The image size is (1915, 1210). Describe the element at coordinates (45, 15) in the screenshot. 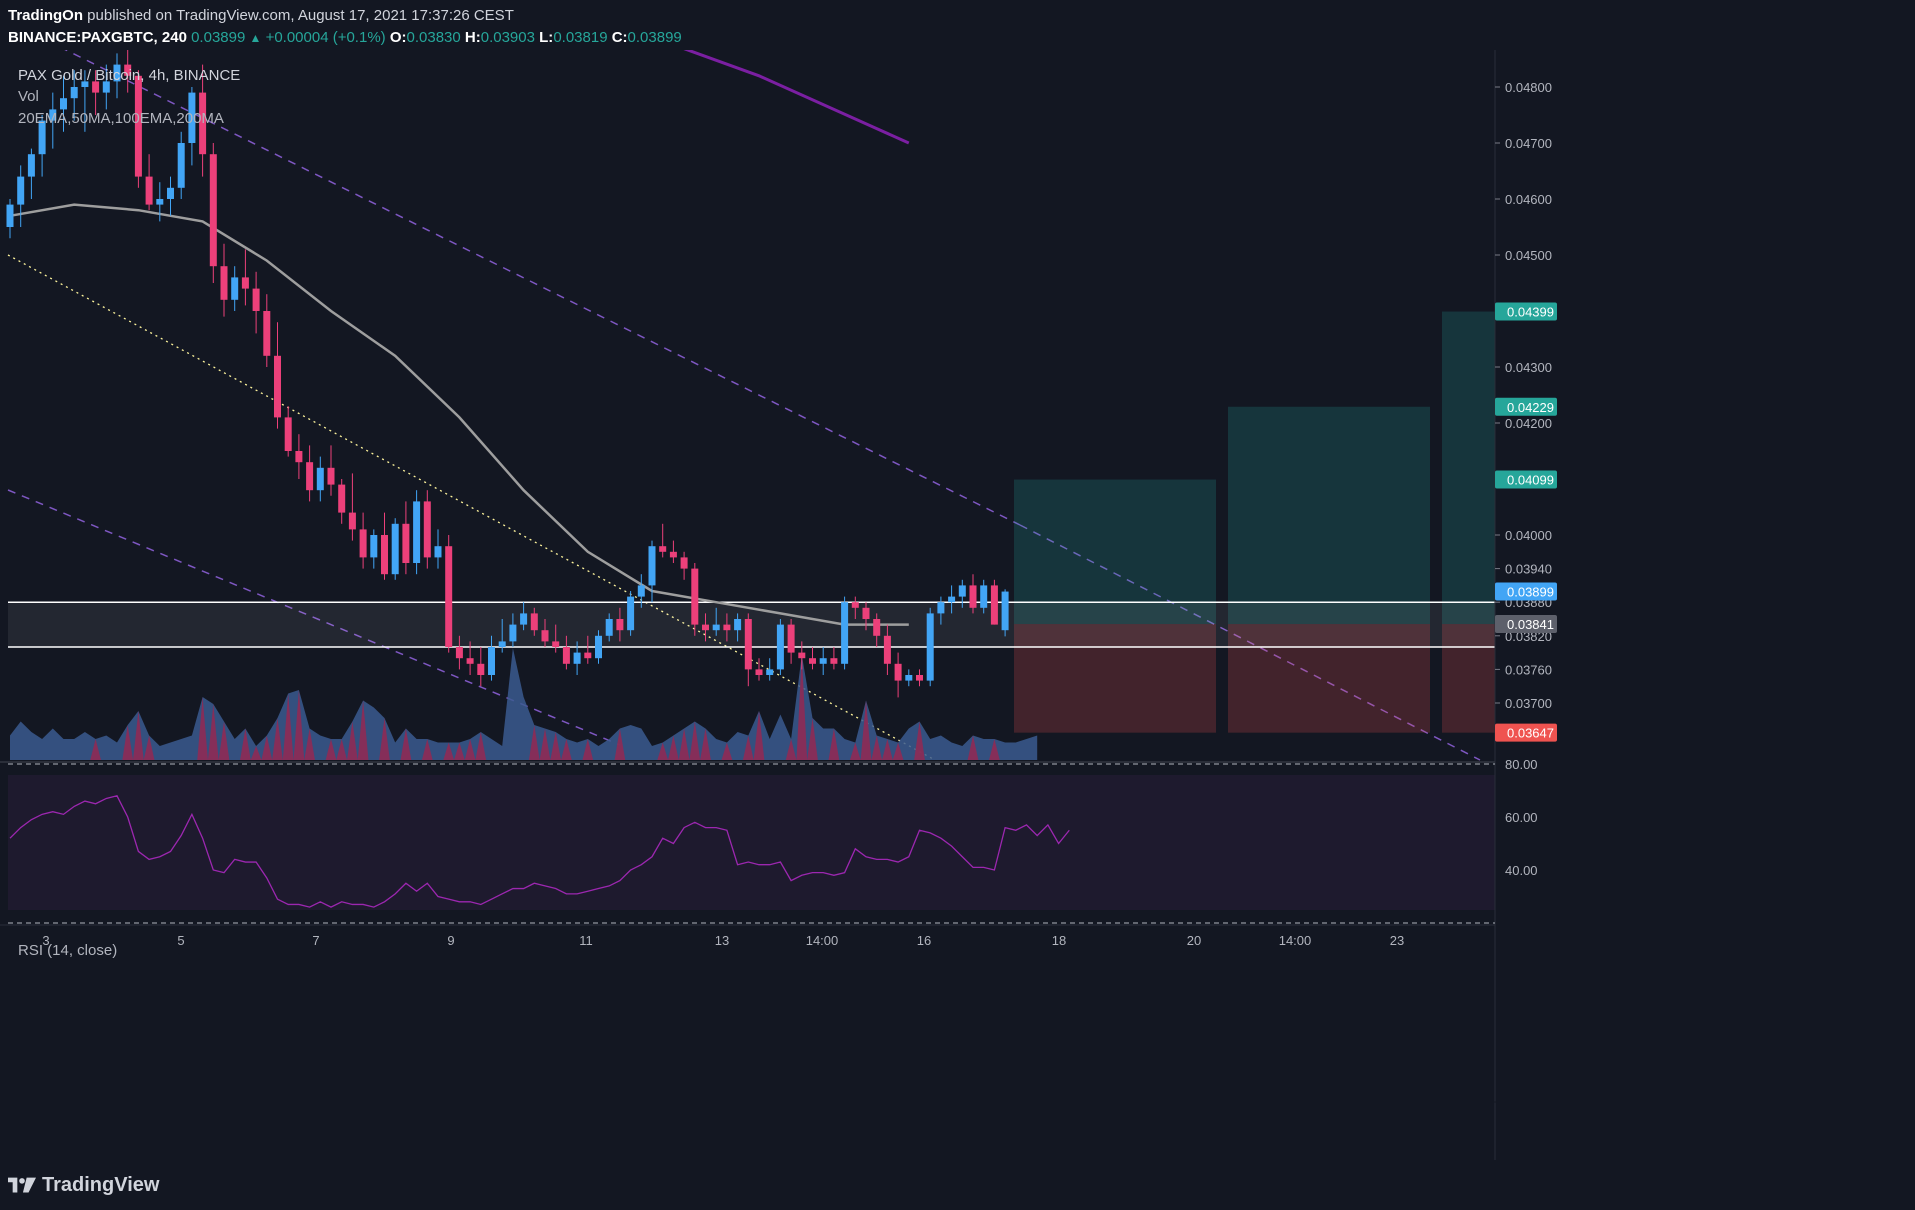

I see `author-name: TradingOn` at that location.